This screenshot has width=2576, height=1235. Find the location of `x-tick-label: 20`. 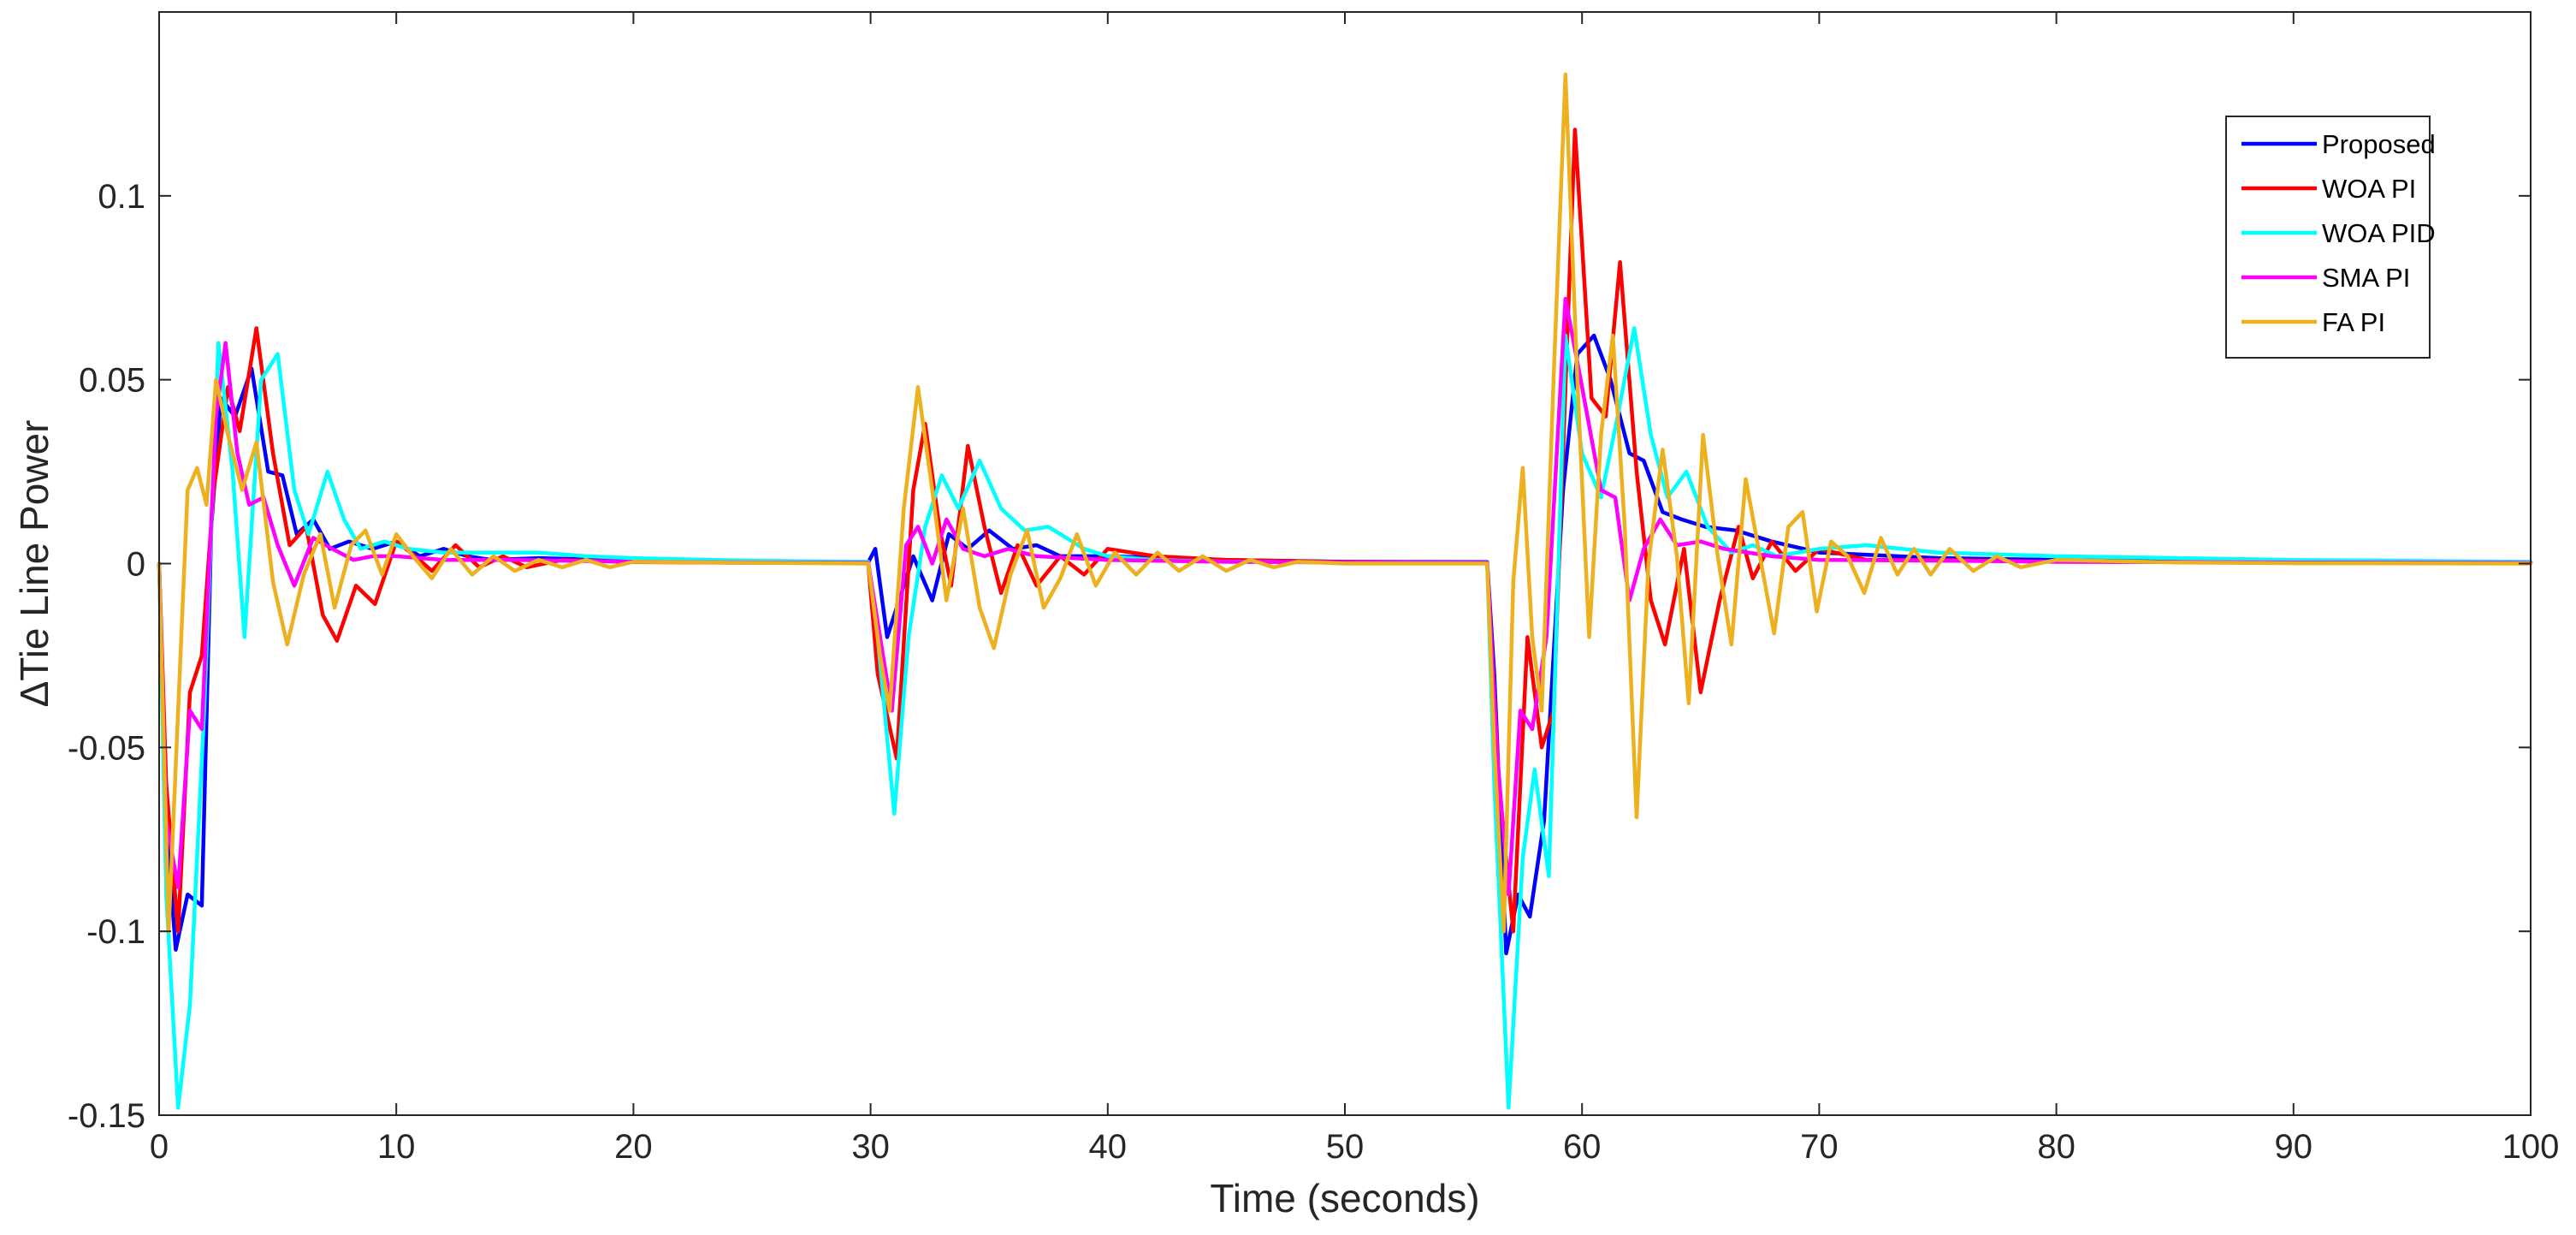

x-tick-label: 20 is located at coordinates (633, 1147).